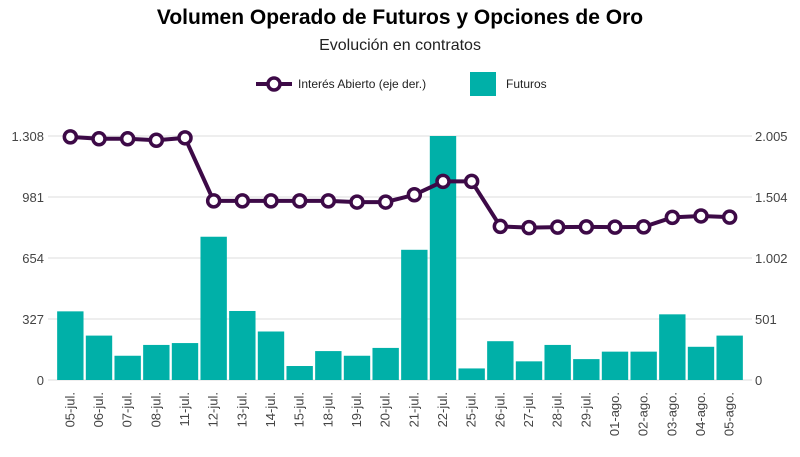 The width and height of the screenshot is (800, 457). Describe the element at coordinates (98, 409) in the screenshot. I see `x-tick-label: 06-jul.` at that location.